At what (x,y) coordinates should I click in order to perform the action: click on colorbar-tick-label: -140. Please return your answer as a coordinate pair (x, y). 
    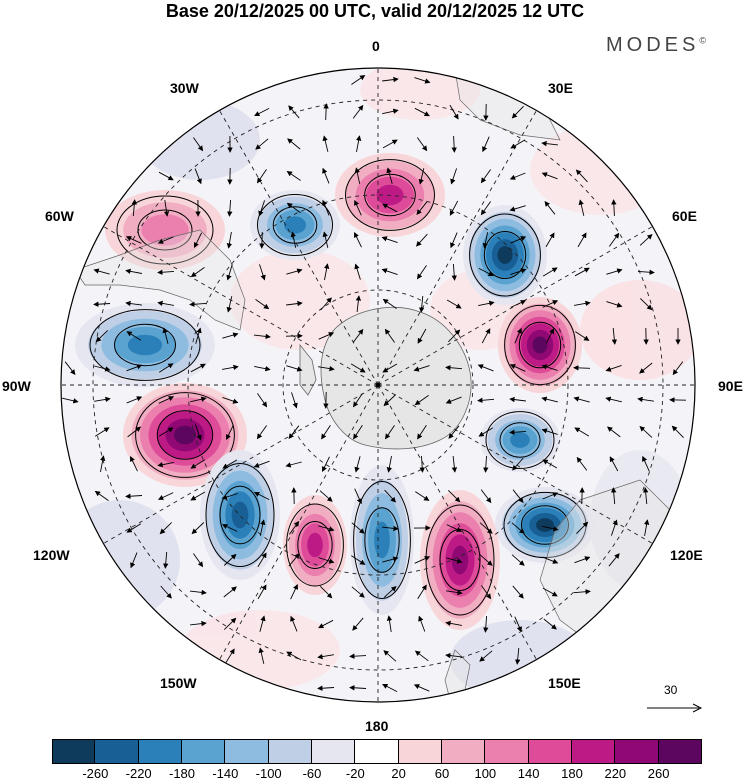
    Looking at the image, I should click on (225, 773).